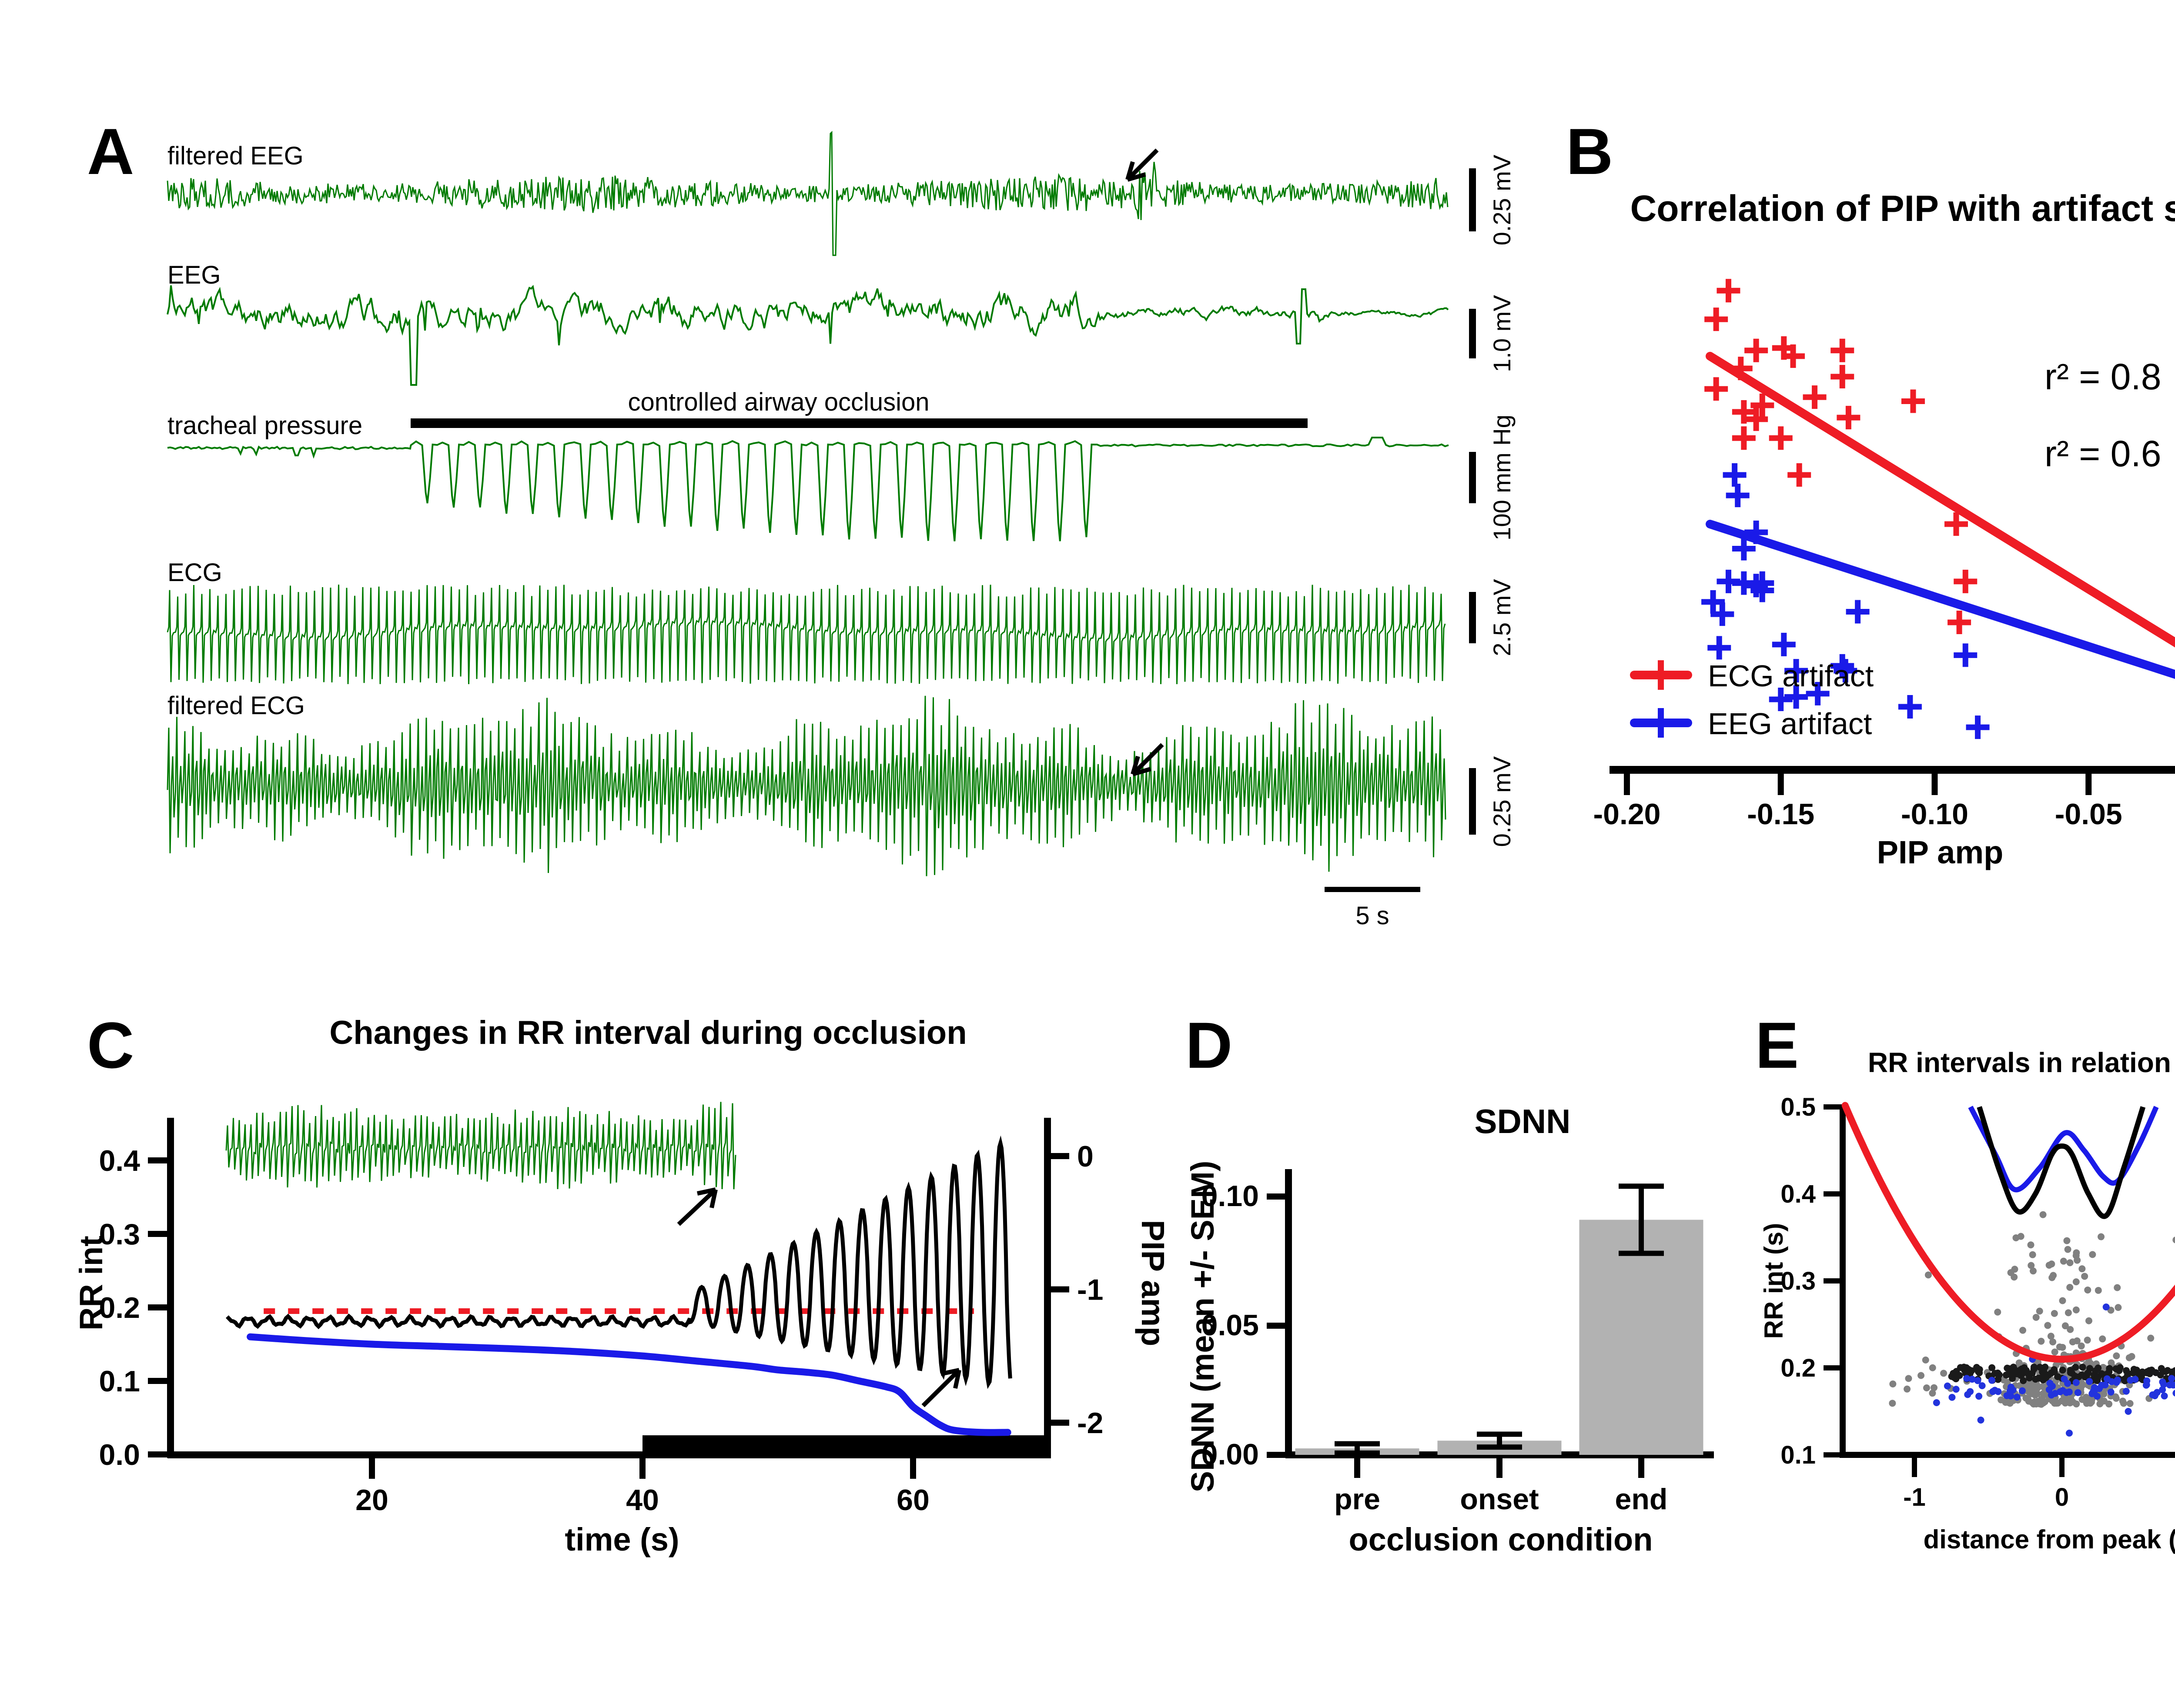 This screenshot has width=2175, height=1708. I want to click on panel-d-ylabel: SDNN (mean +/- SEM), so click(1203, 1327).